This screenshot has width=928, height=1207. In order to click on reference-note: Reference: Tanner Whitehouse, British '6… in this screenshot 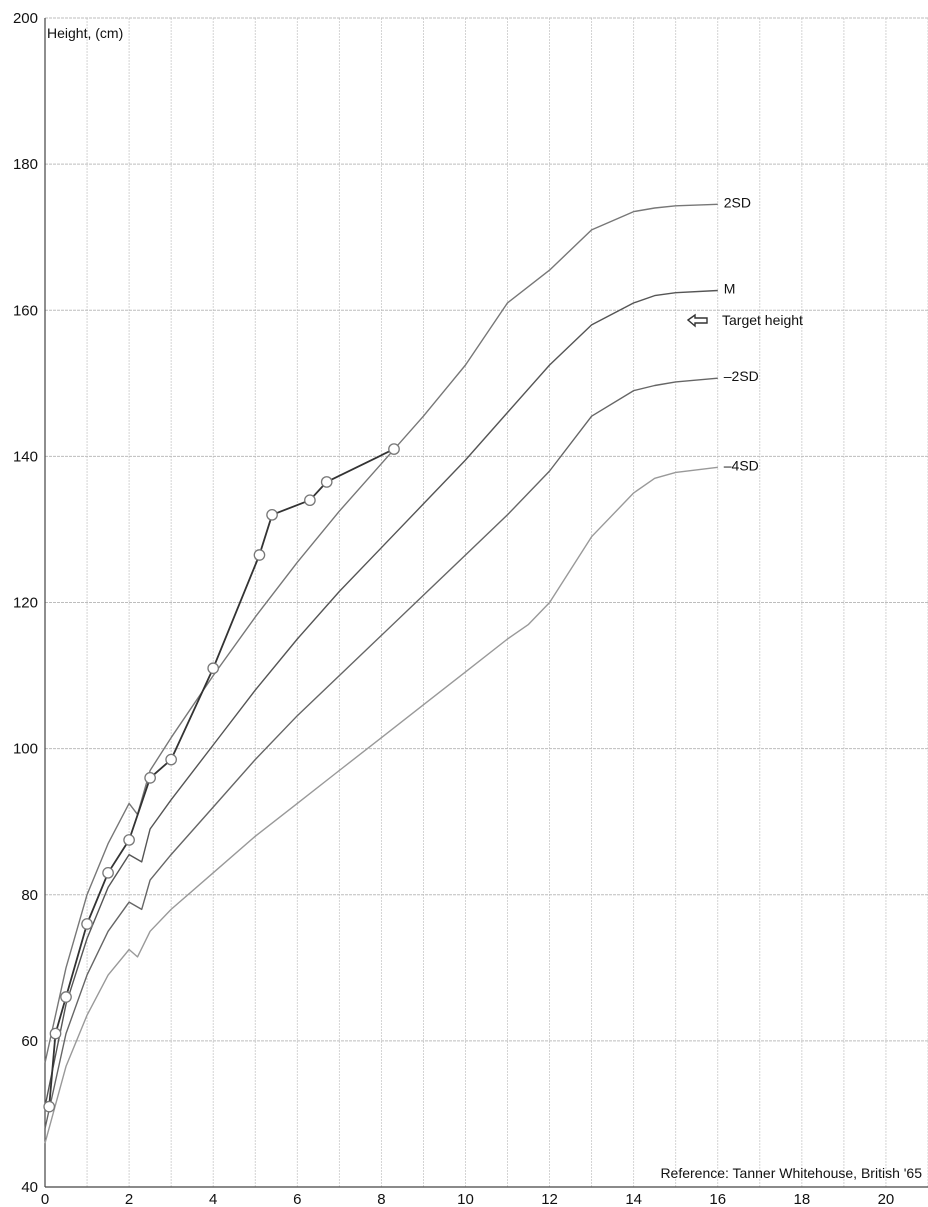, I will do `click(791, 1173)`.